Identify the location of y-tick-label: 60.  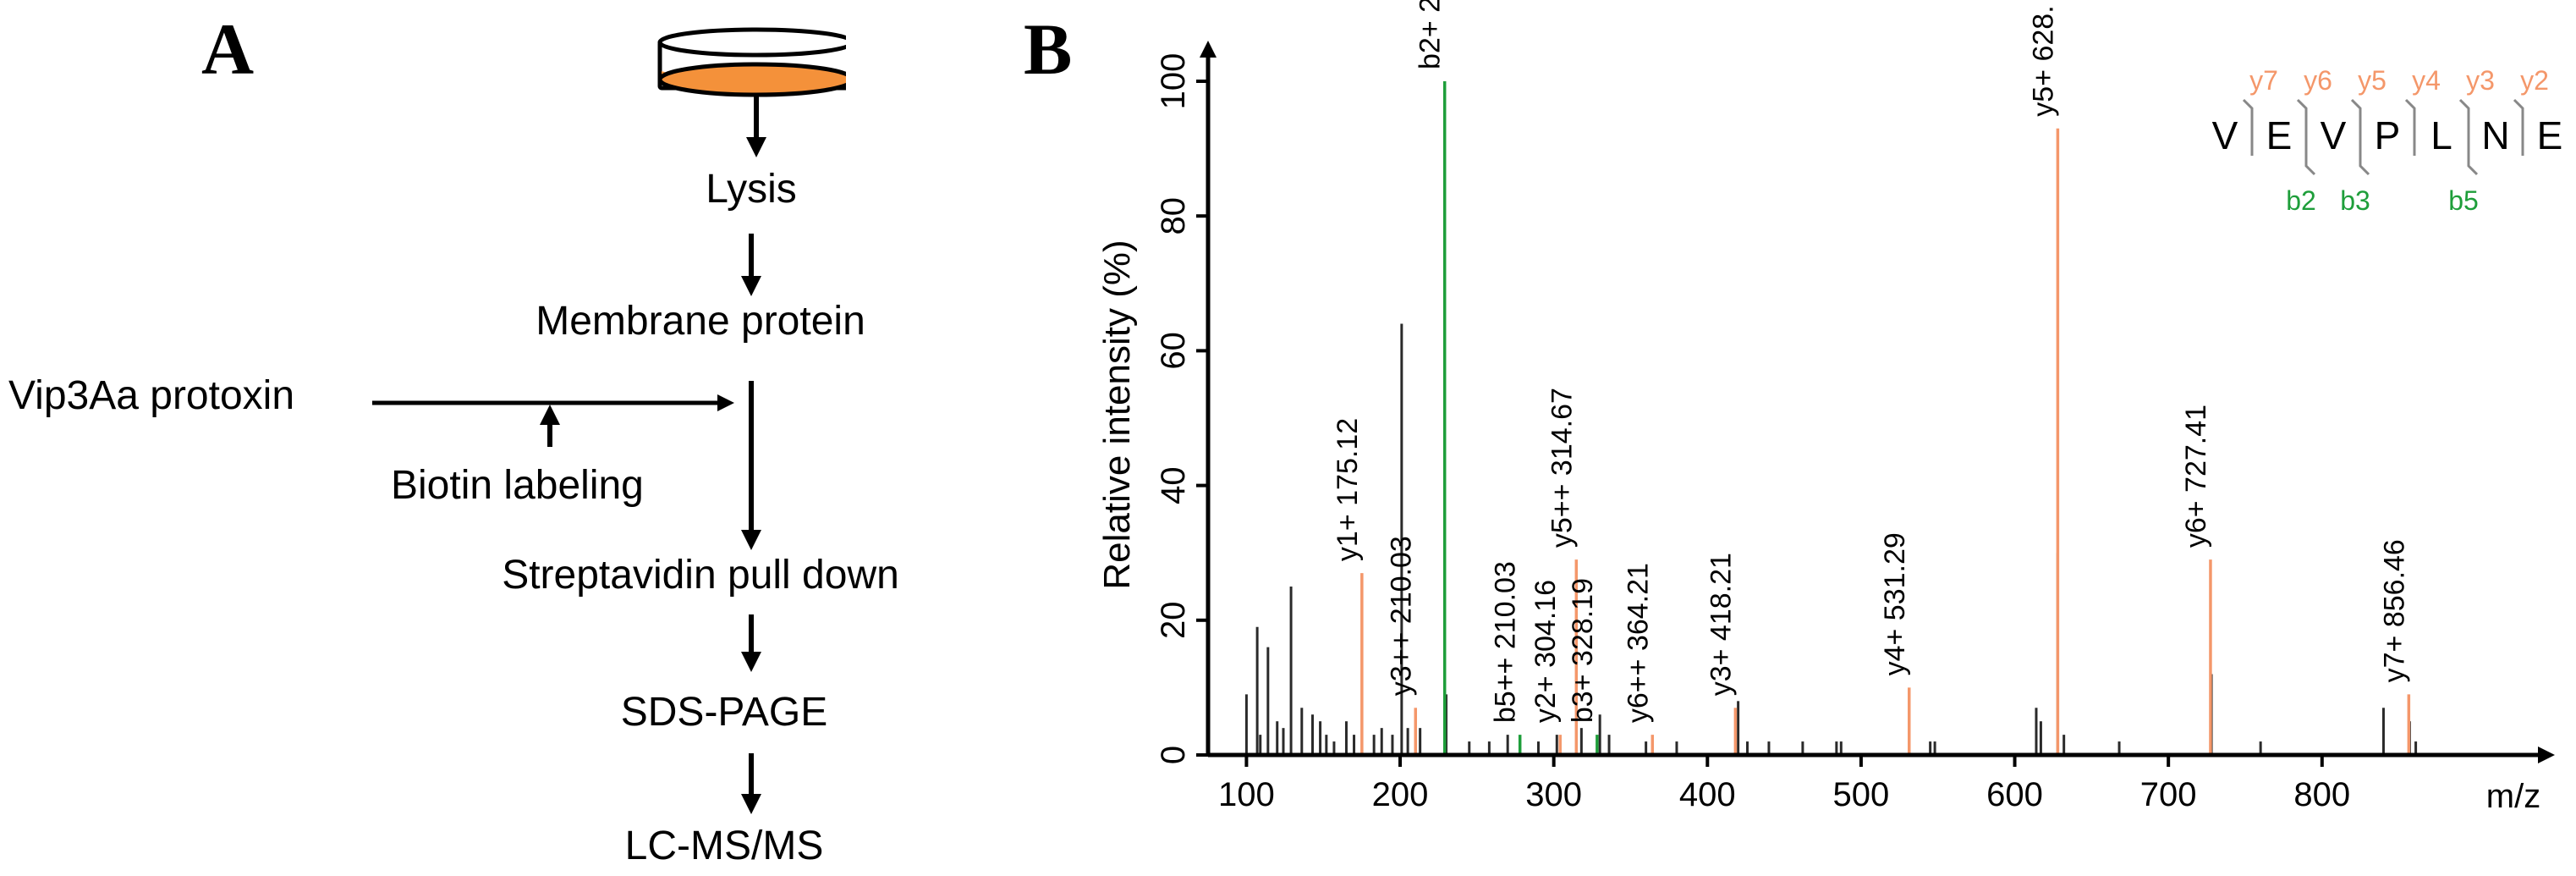
(1173, 351).